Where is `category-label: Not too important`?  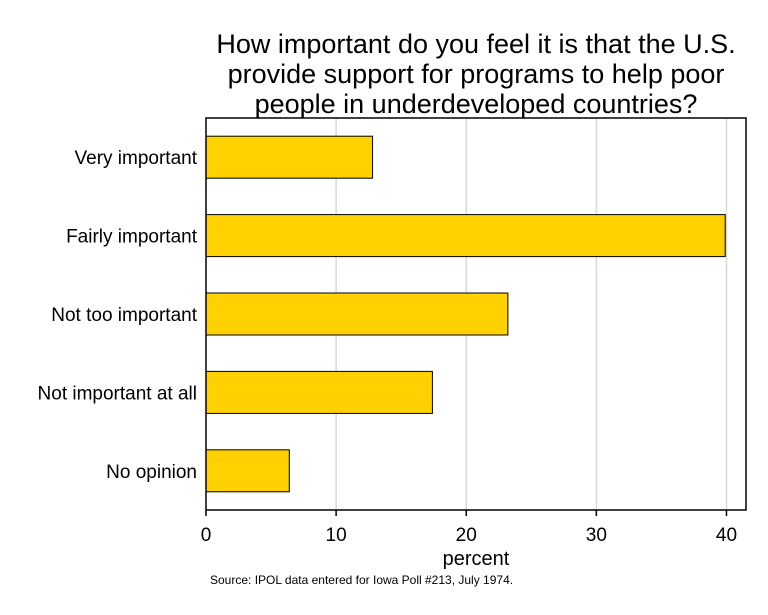
category-label: Not too important is located at coordinates (124, 315).